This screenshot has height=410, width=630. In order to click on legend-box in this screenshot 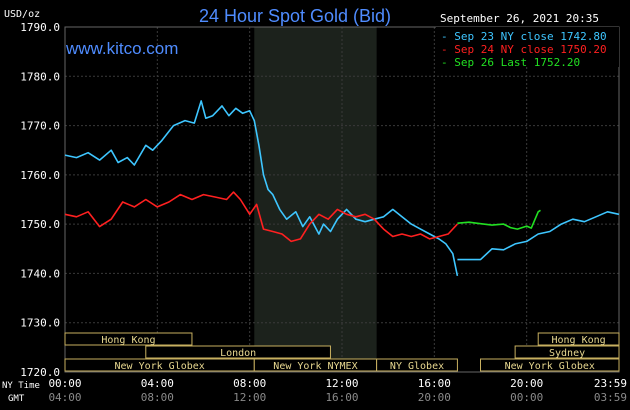, I will do `click(527, 47)`.